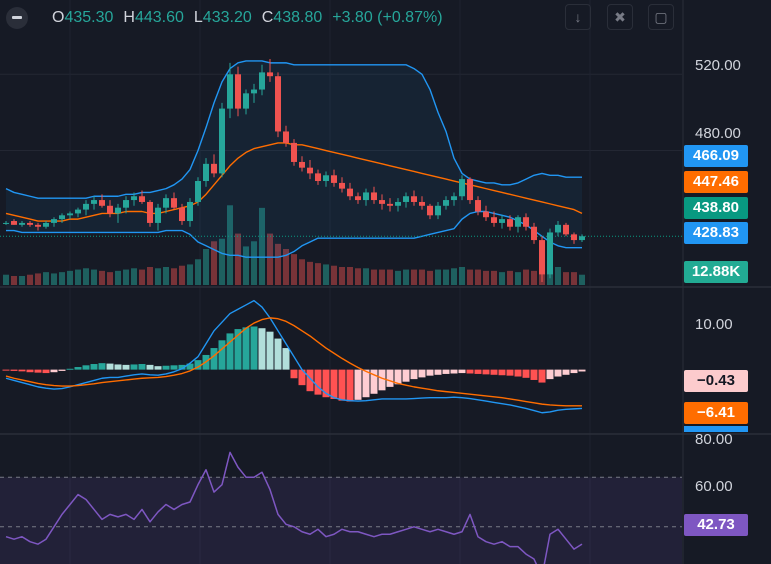  Describe the element at coordinates (620, 17) in the screenshot. I see `collapse-icon: ✖` at that location.